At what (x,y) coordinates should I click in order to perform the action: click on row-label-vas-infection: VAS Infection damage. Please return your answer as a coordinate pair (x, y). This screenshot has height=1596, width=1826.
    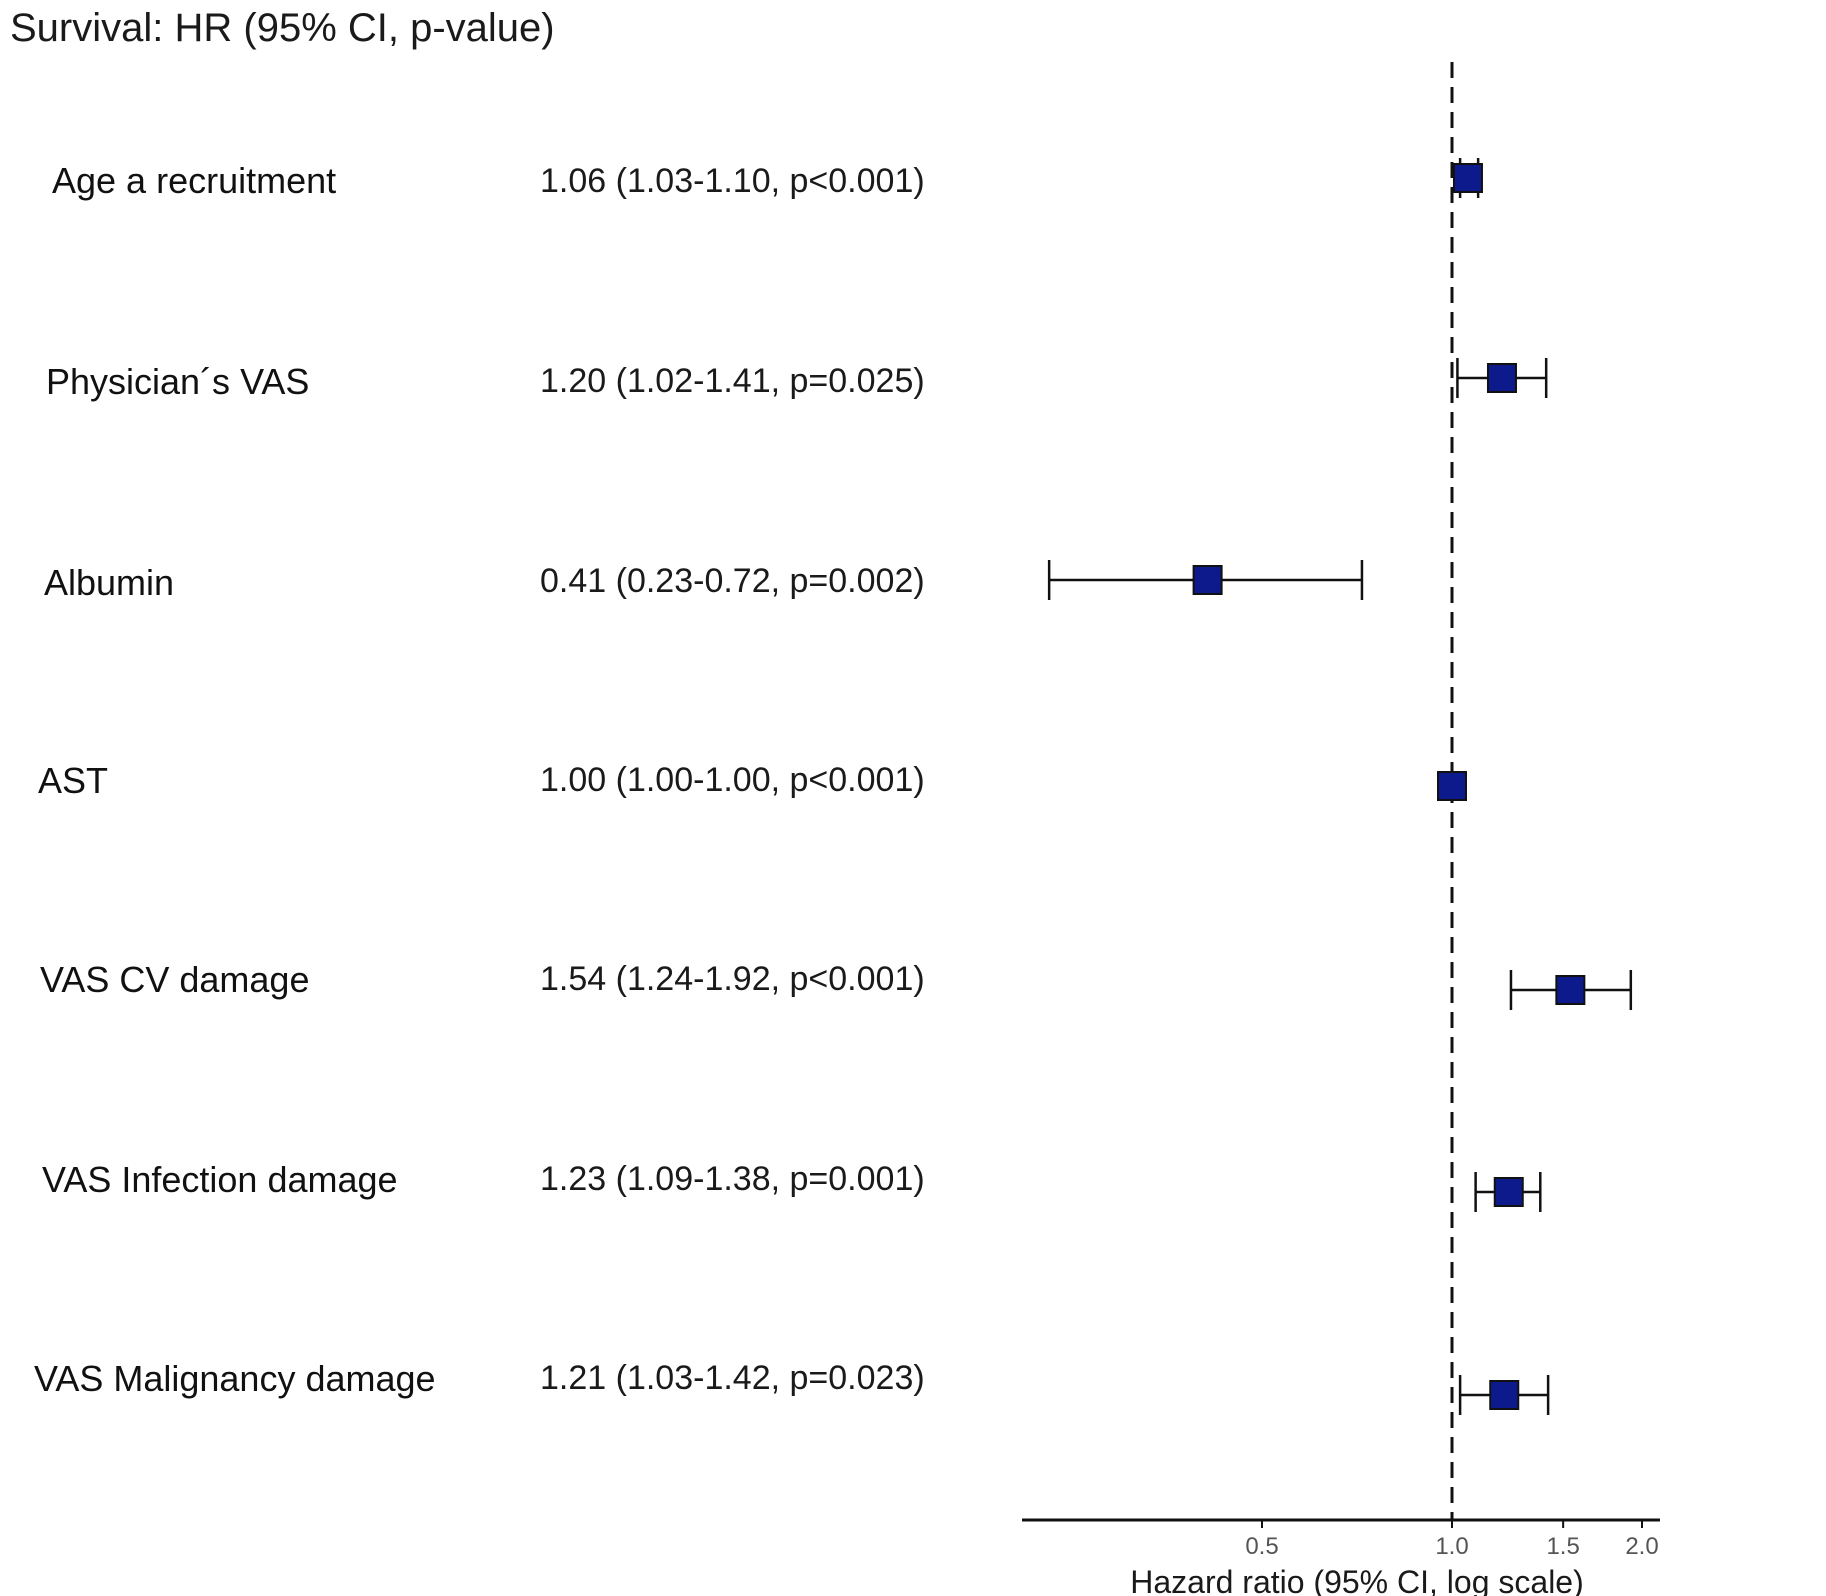
    Looking at the image, I should click on (220, 1179).